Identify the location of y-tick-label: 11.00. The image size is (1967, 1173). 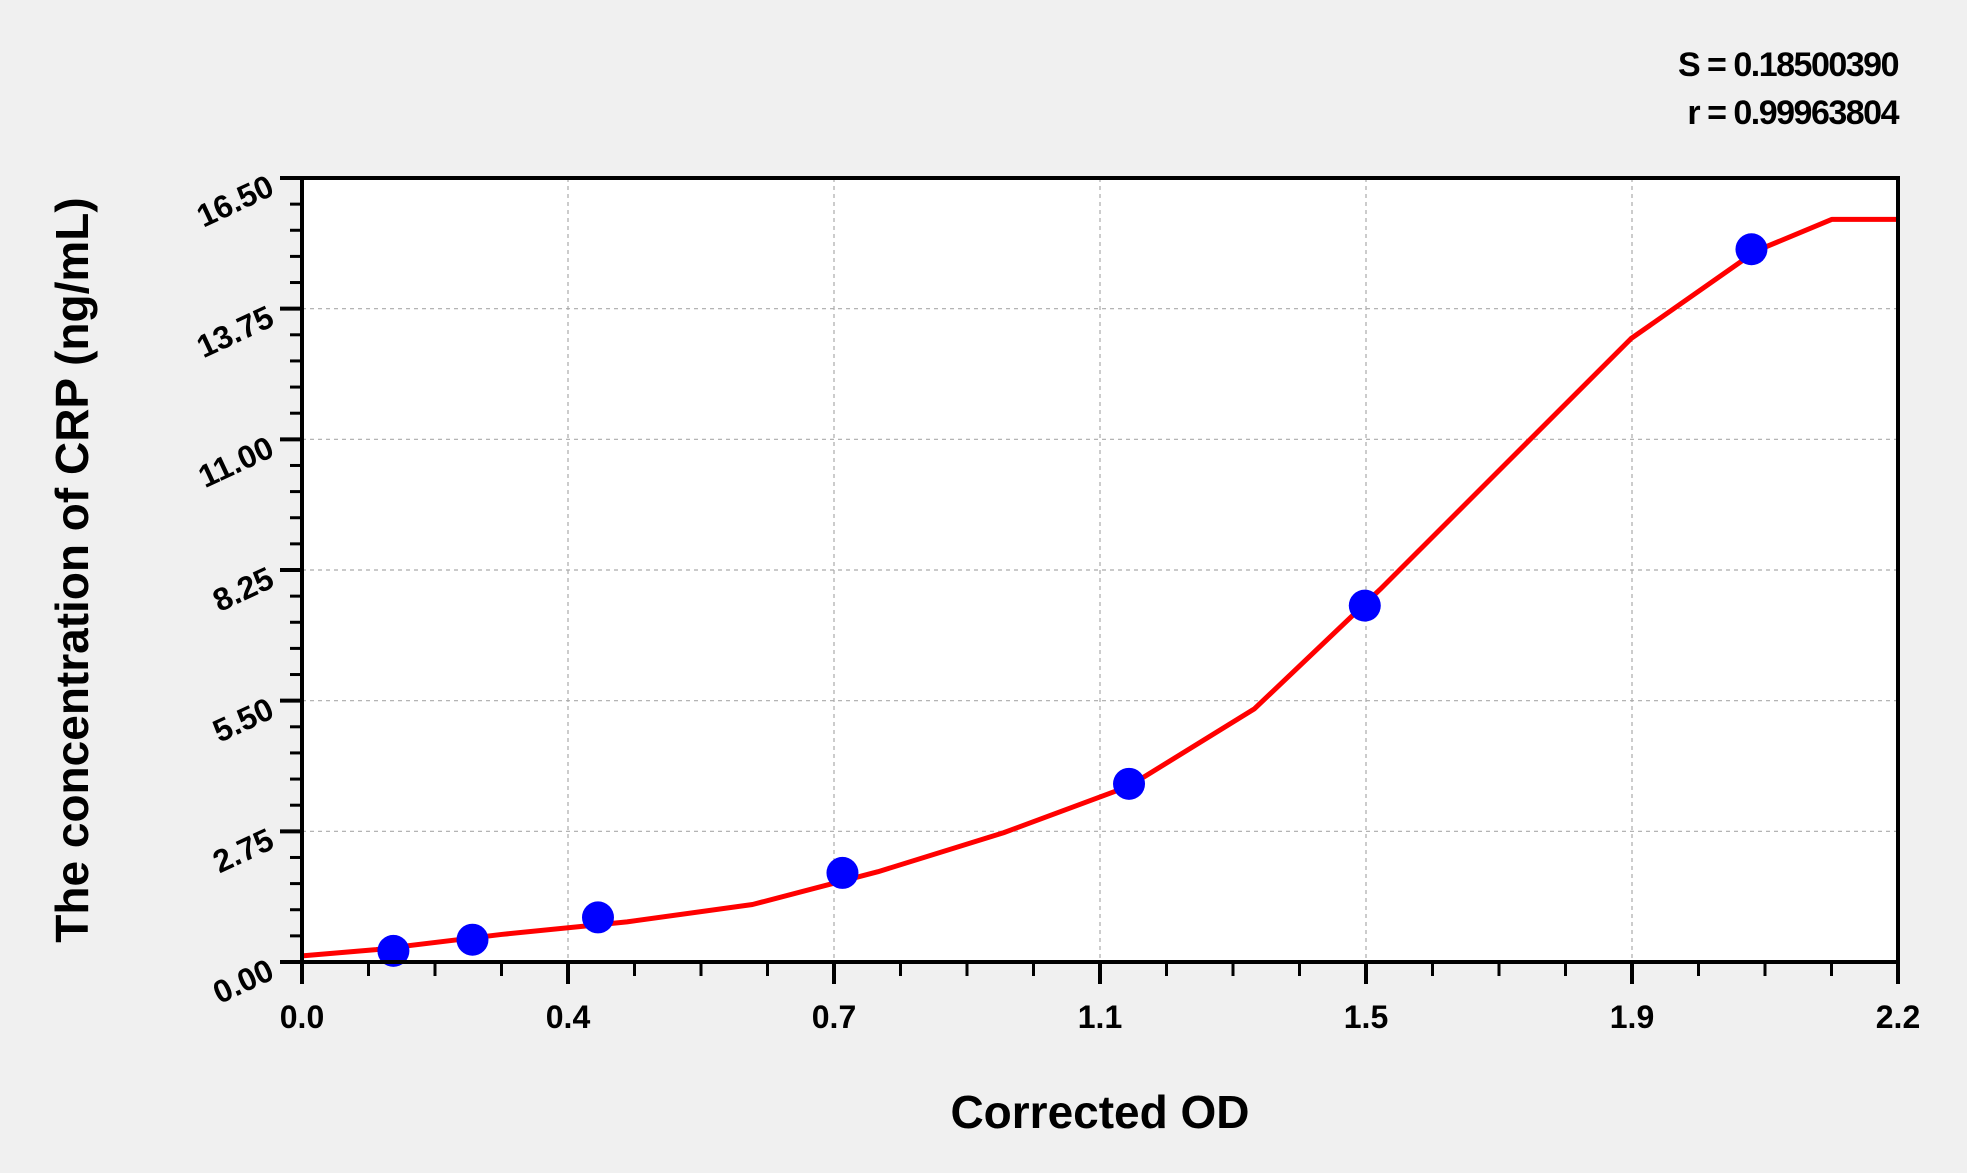
(236, 462).